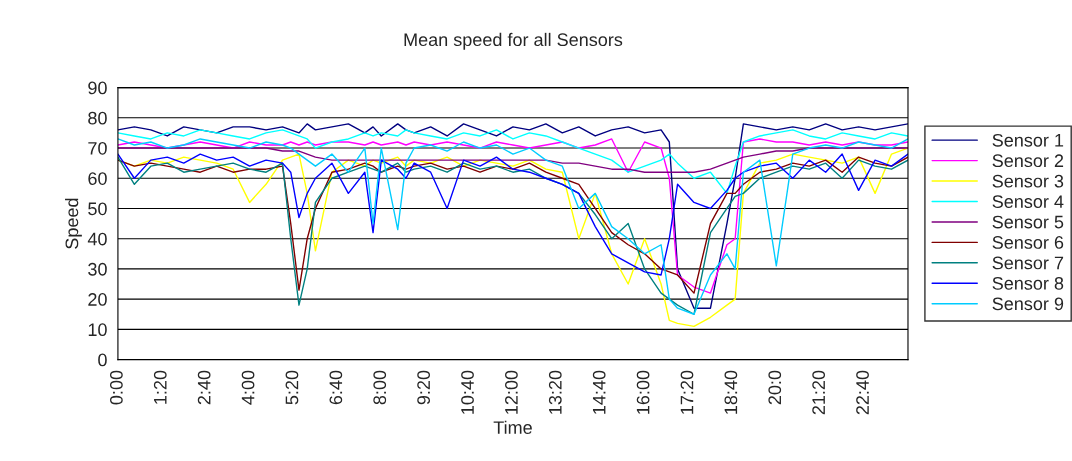  I want to click on x-tick-label: 18:40, so click(731, 392).